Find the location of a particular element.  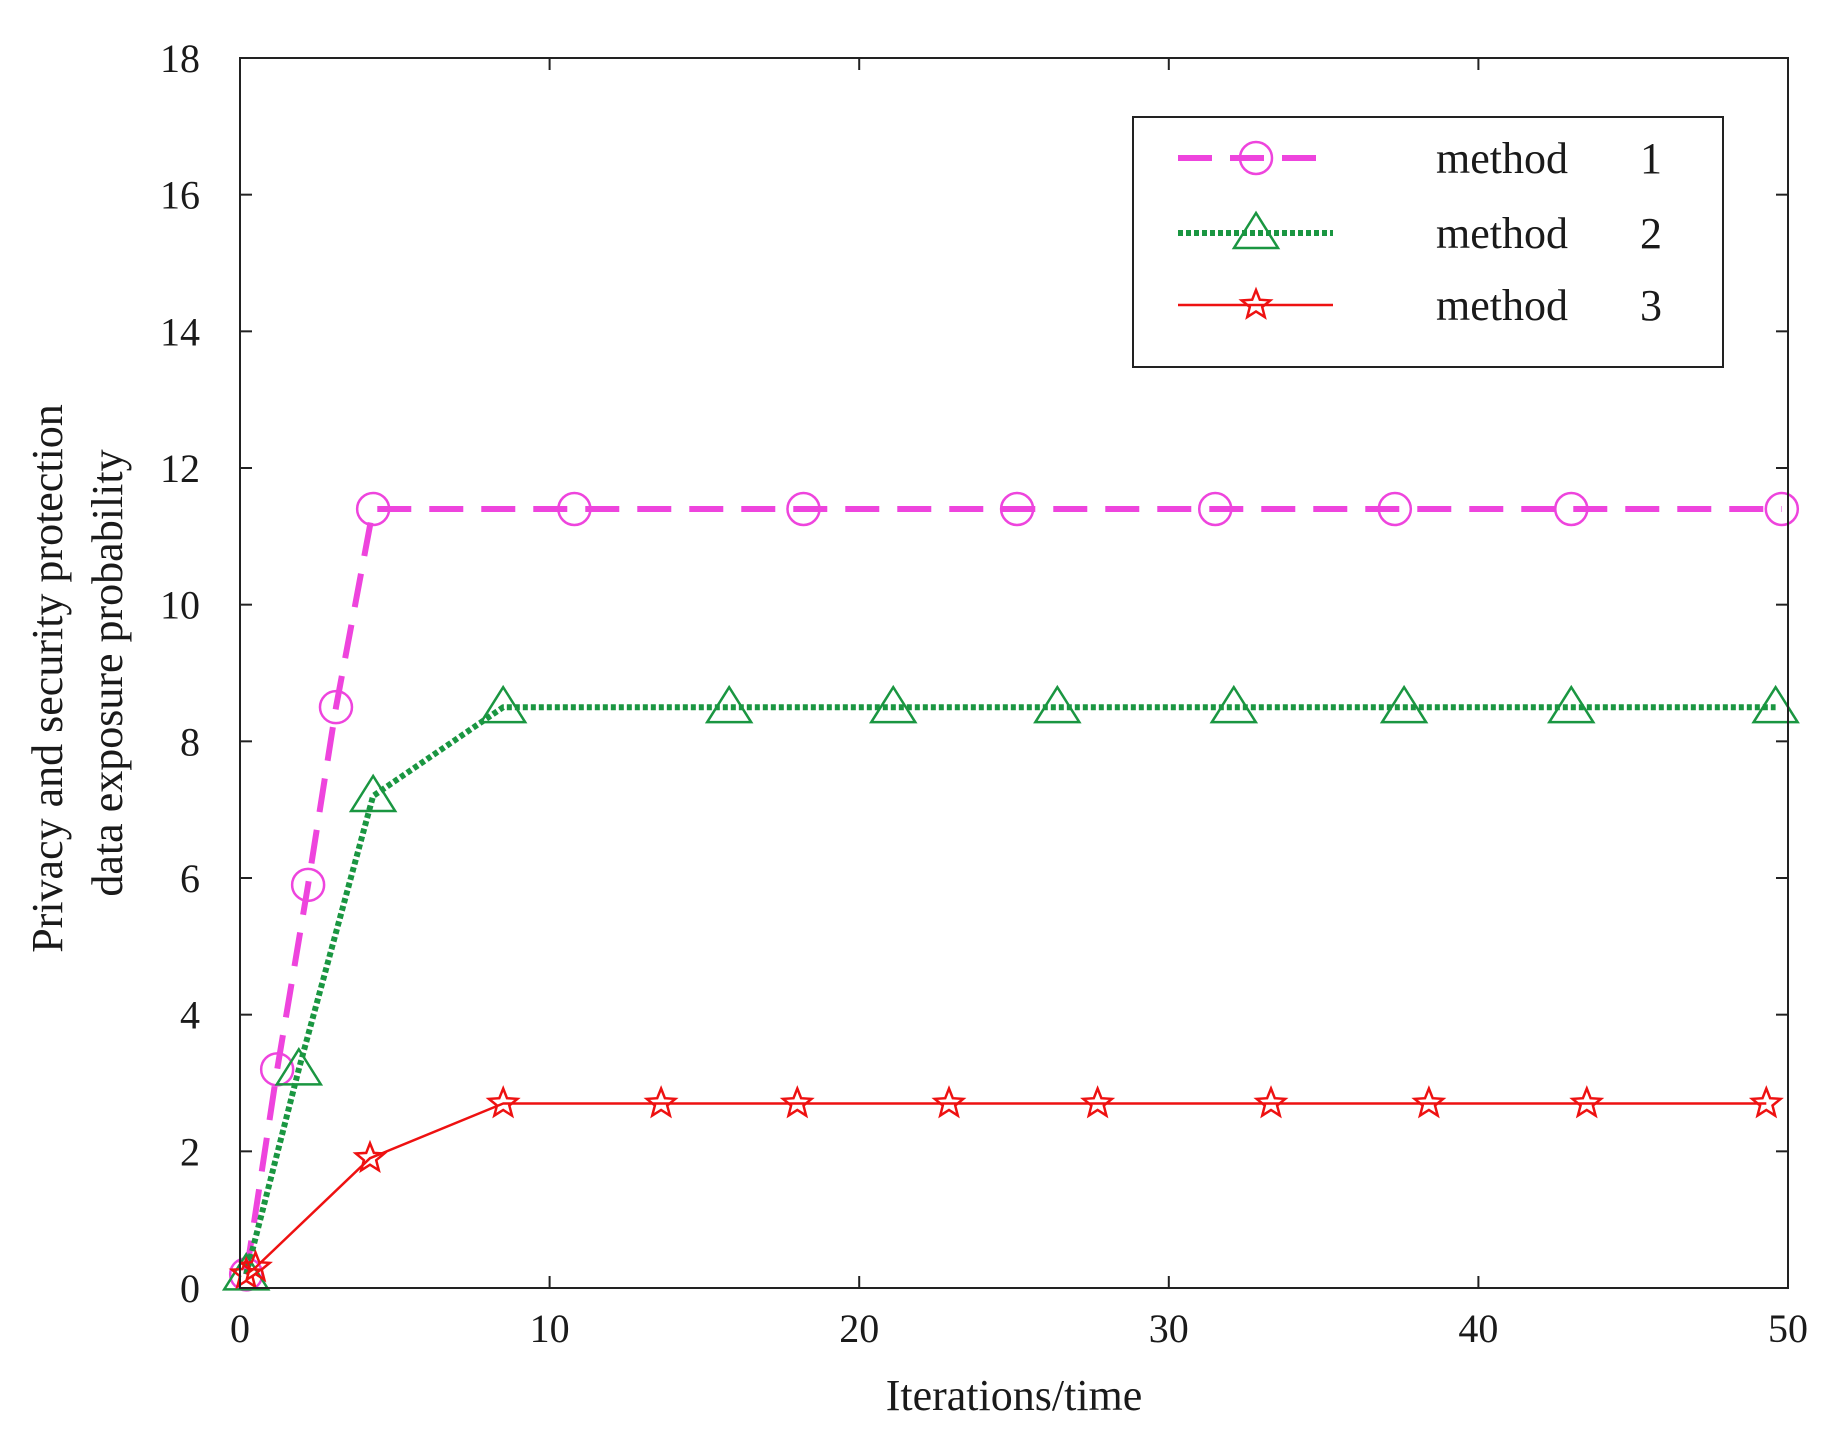

y-tick-label: 14 is located at coordinates (180, 331).